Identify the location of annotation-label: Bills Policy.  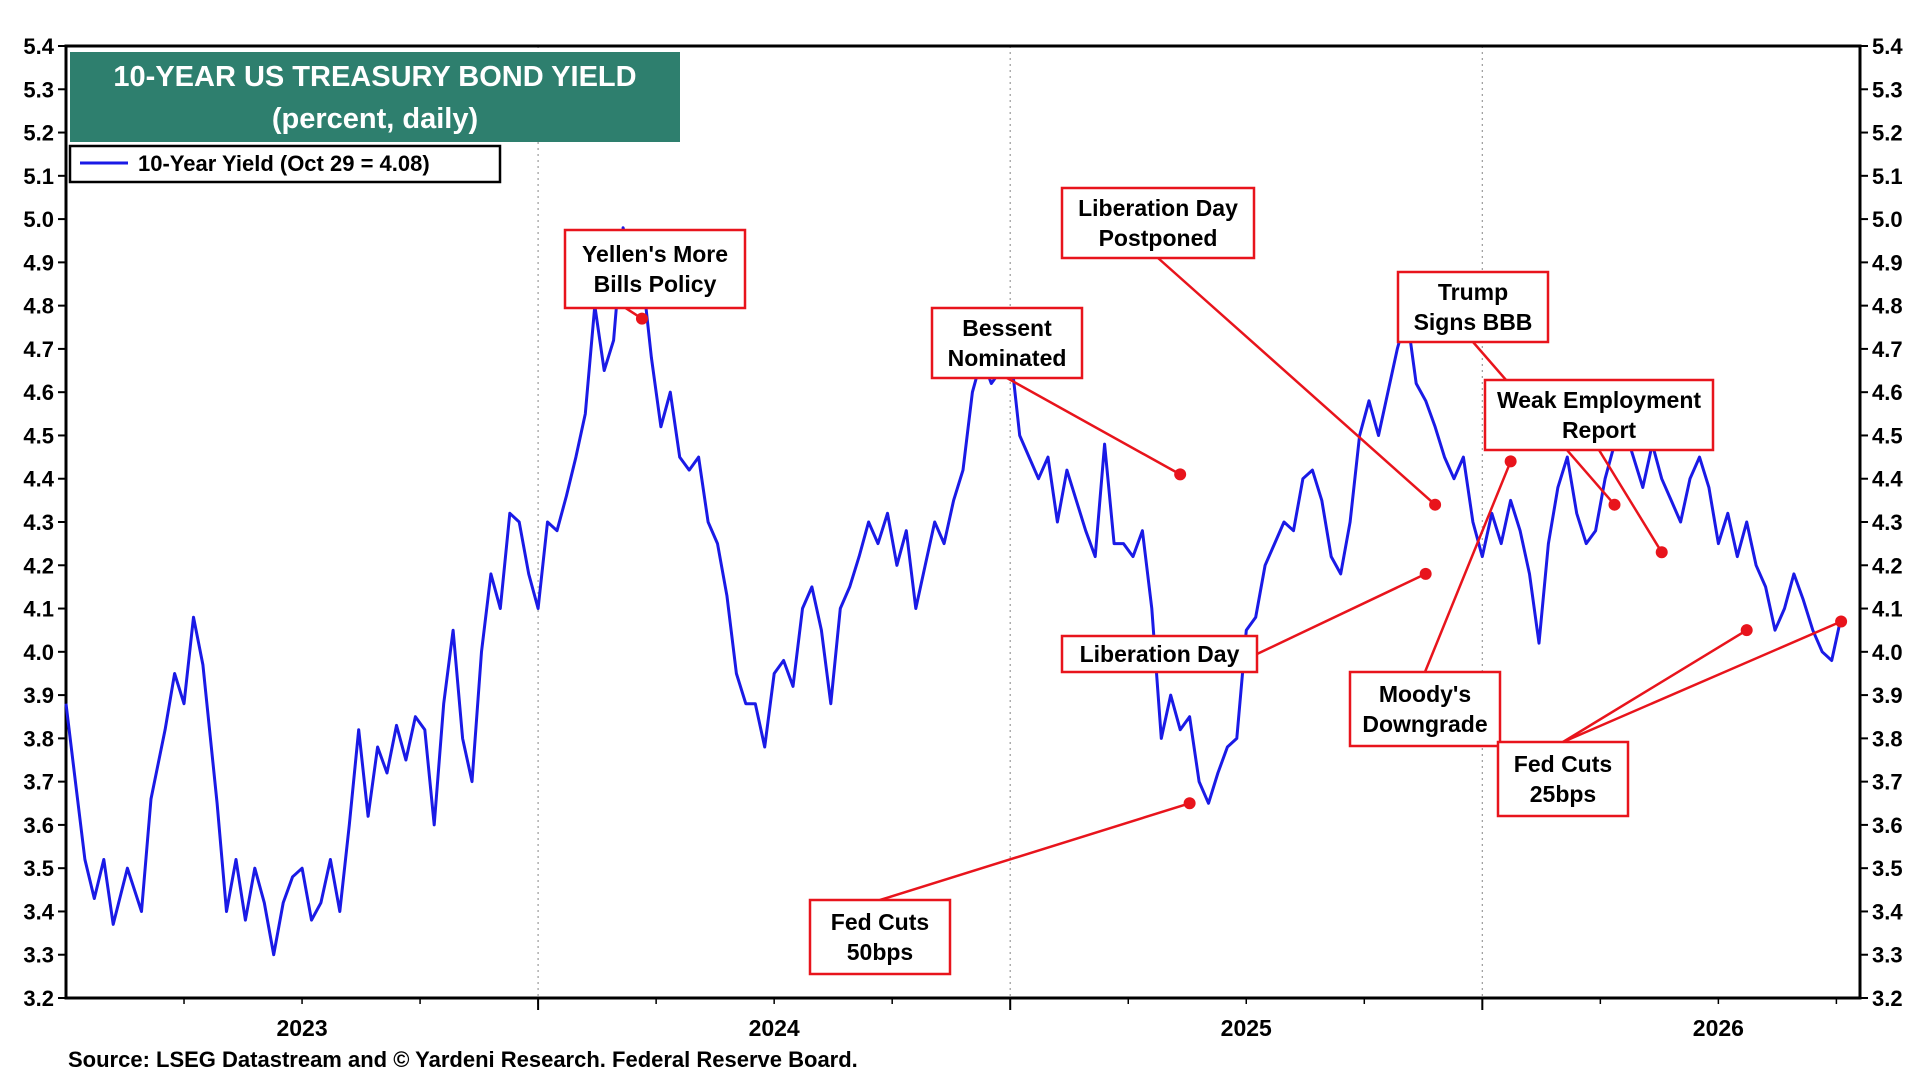
(655, 284).